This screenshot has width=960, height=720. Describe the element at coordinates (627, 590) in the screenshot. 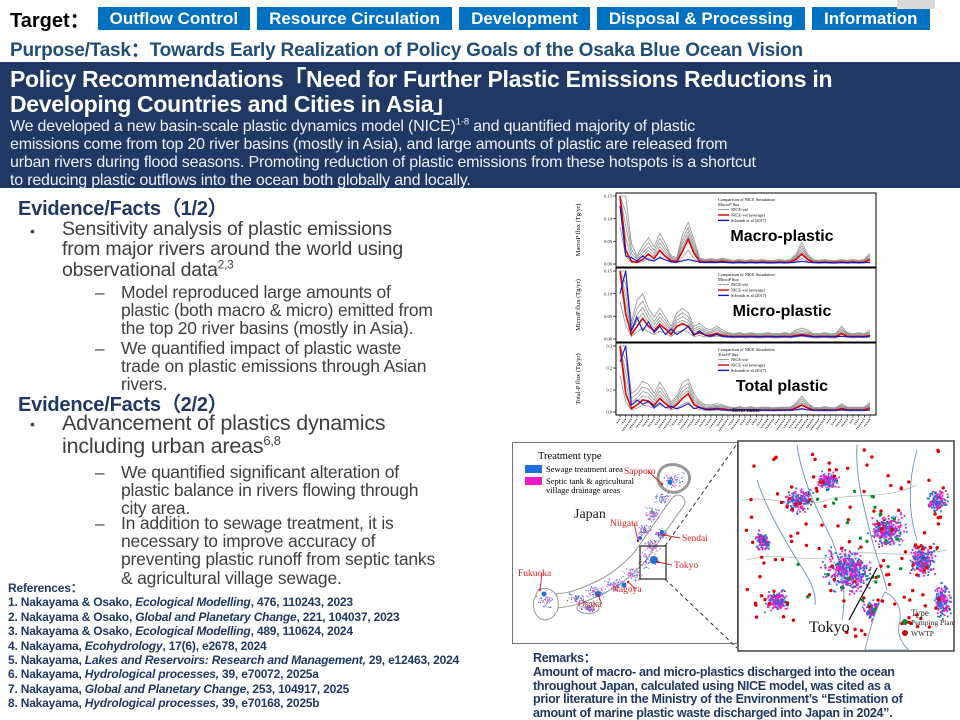

I see `svg-text: Nagoya` at that location.